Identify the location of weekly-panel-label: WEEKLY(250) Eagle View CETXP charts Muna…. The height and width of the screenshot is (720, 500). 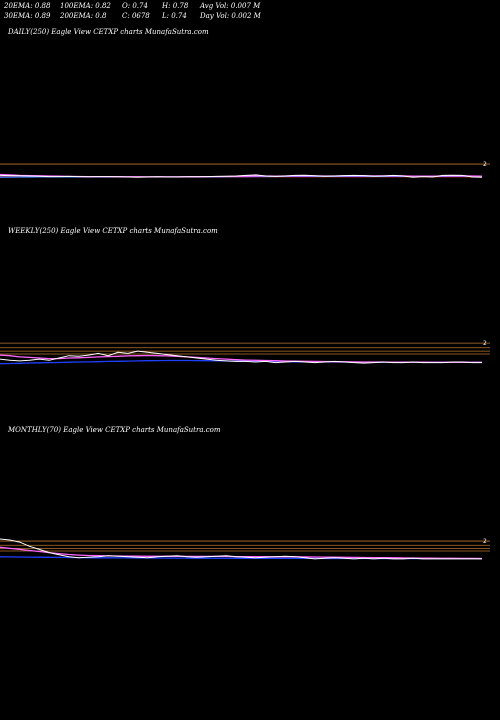
(113, 231).